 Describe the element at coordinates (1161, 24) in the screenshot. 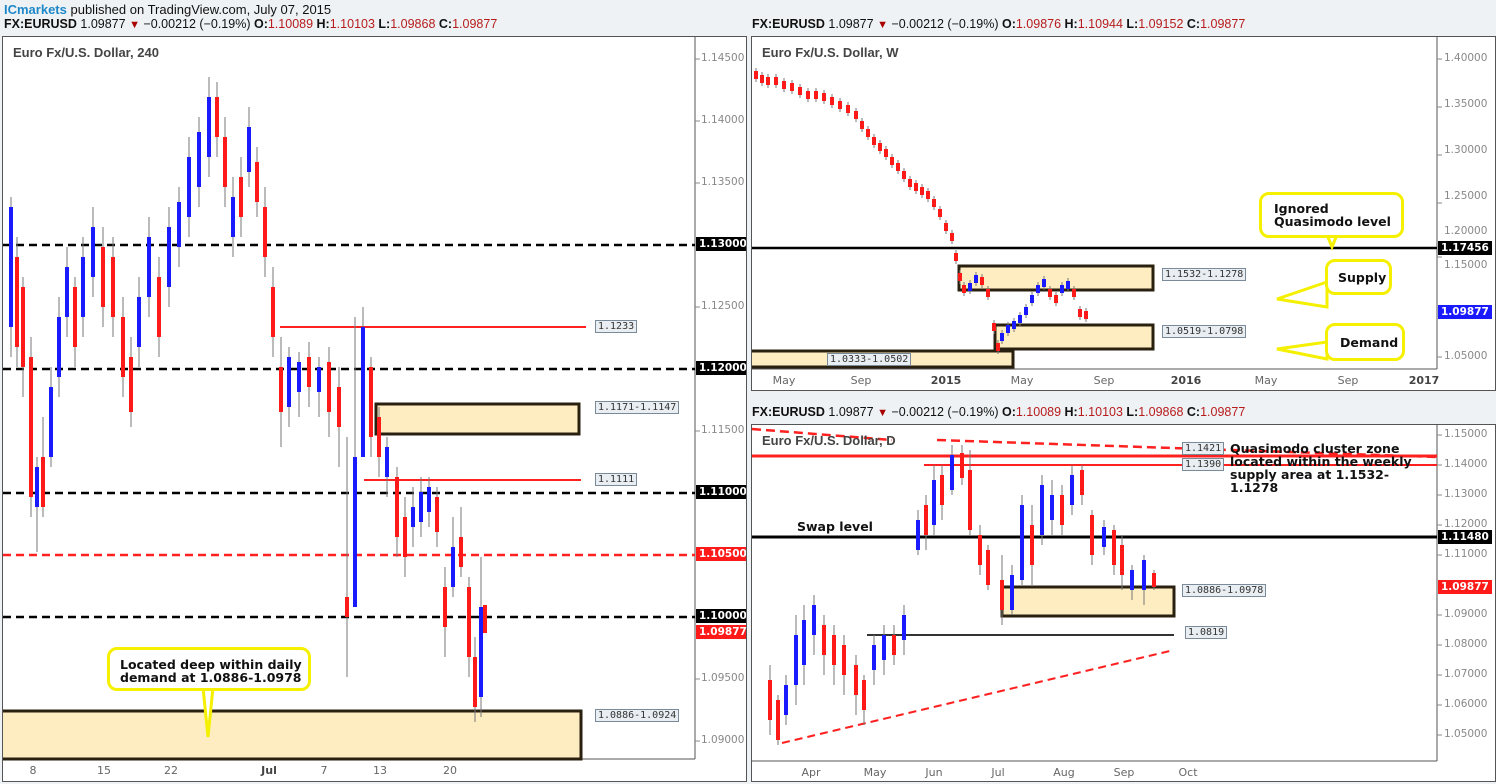

I see `low-value: 1.09152` at that location.